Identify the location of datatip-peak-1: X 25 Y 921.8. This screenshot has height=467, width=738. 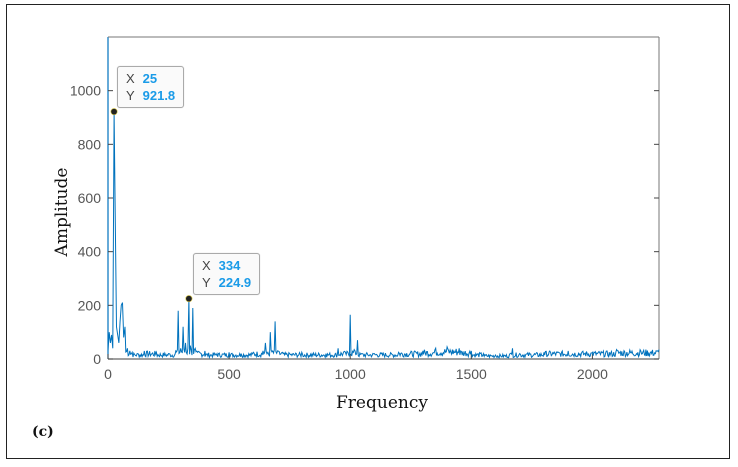
(151, 87).